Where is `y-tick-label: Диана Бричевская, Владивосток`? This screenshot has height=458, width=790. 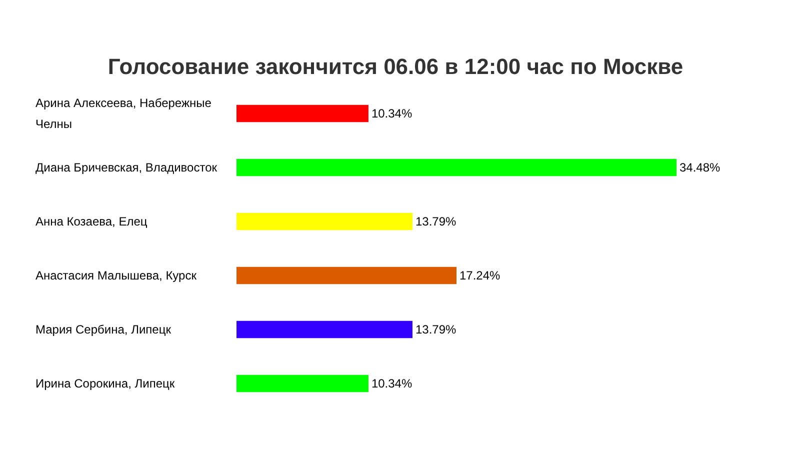
y-tick-label: Диана Бричевская, Владивосток is located at coordinates (127, 167).